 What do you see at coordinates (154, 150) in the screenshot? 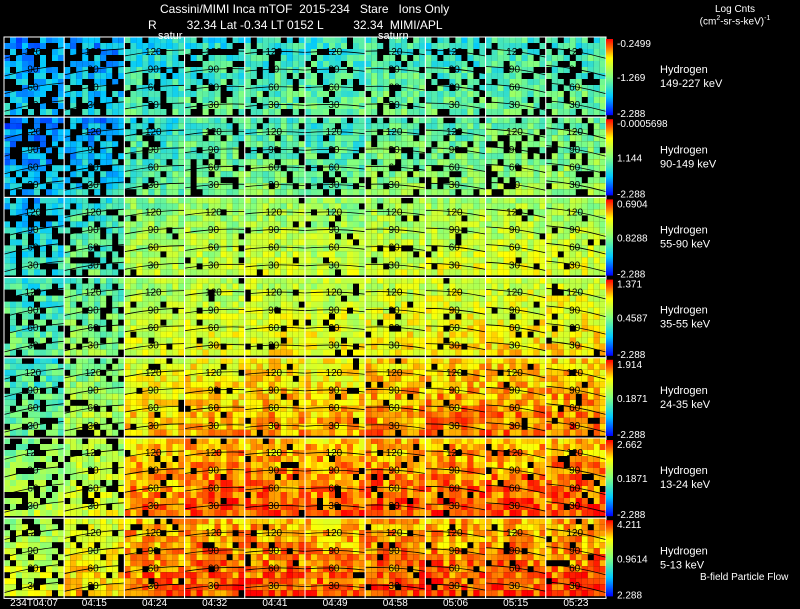
I see `contour-label: 90` at bounding box center [154, 150].